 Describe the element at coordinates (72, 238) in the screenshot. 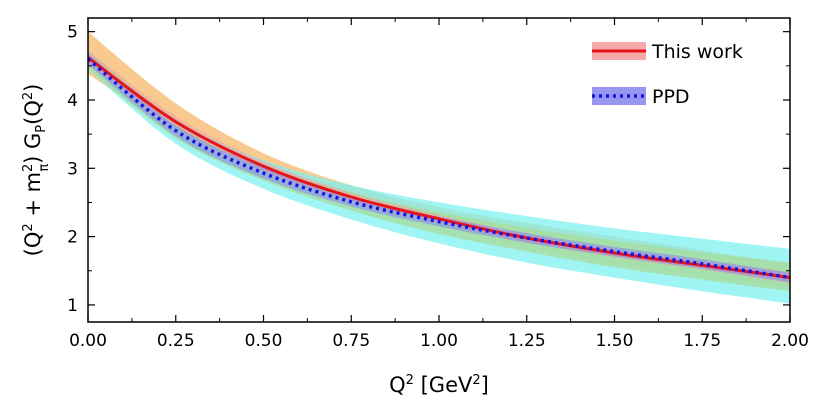

I see `y-tick-label-1: 2` at that location.